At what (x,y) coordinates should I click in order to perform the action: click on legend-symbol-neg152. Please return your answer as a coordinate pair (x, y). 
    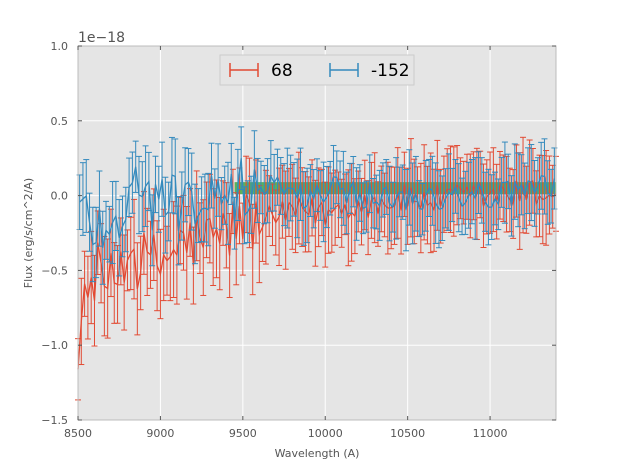
    Looking at the image, I should click on (344, 70).